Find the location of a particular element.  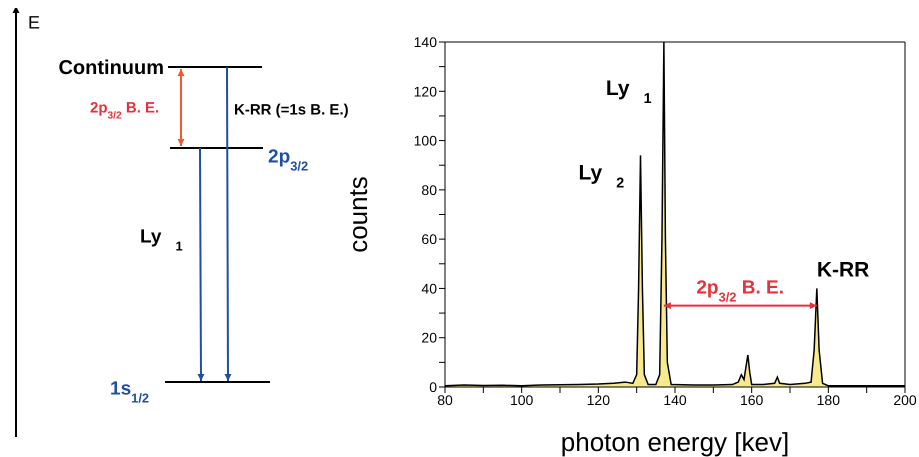

text: Continuum is located at coordinates (111, 68).